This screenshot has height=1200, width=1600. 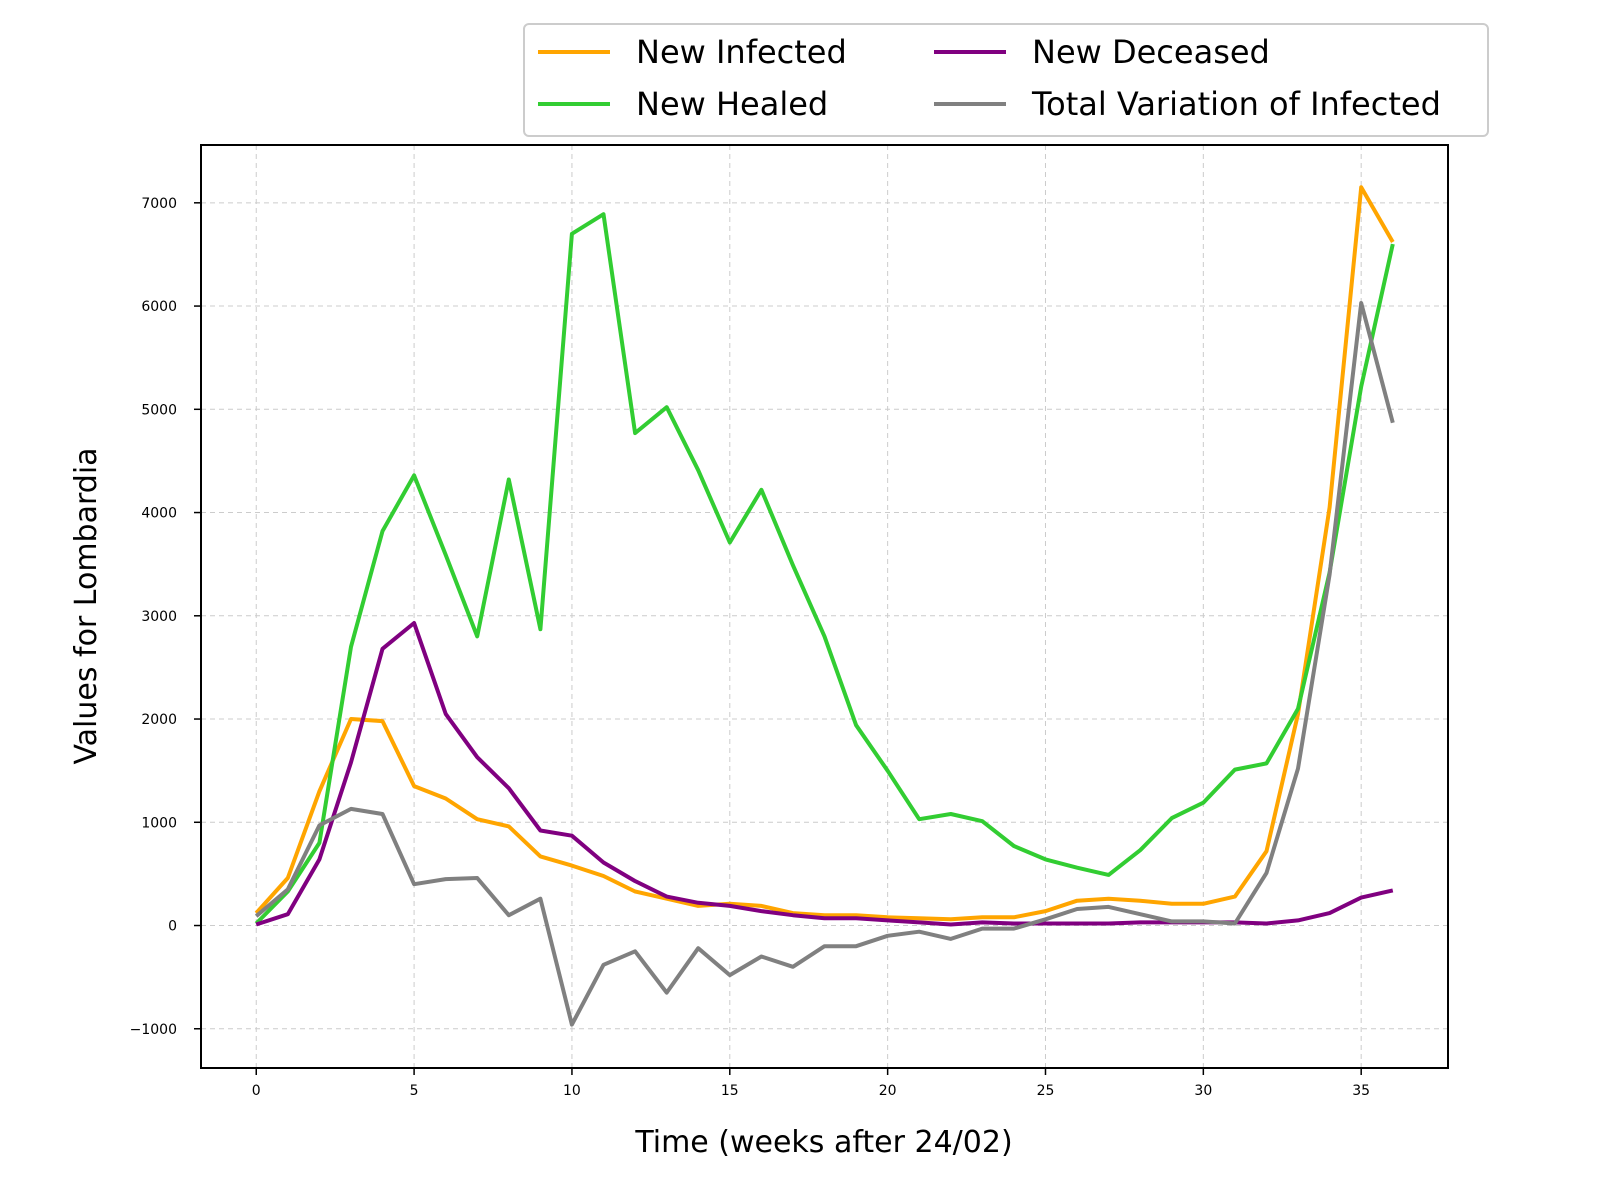 What do you see at coordinates (823, 1142) in the screenshot?
I see `x-axis-title: Time (weeks after 24/02)` at bounding box center [823, 1142].